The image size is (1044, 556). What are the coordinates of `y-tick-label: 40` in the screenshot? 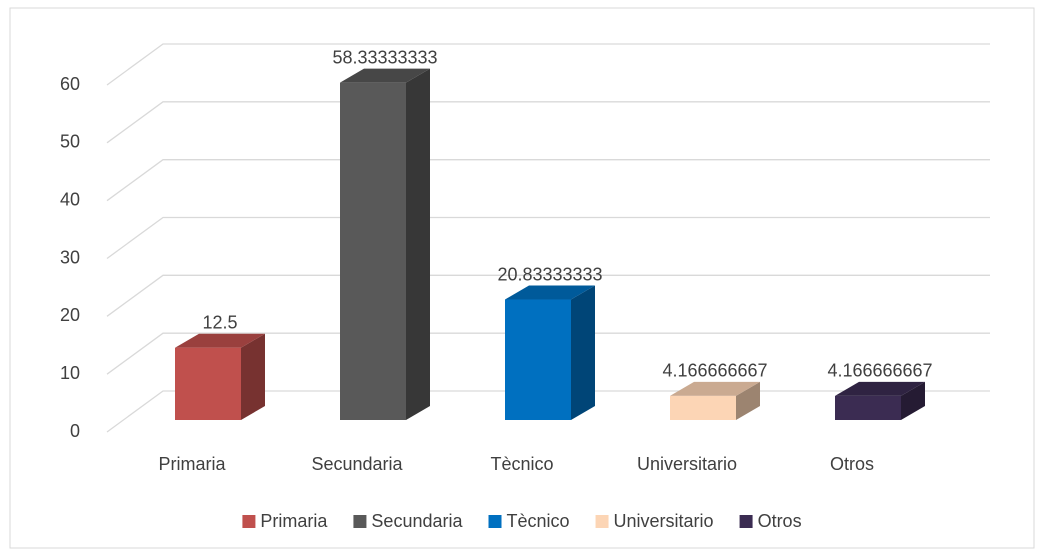 It's located at (70, 199).